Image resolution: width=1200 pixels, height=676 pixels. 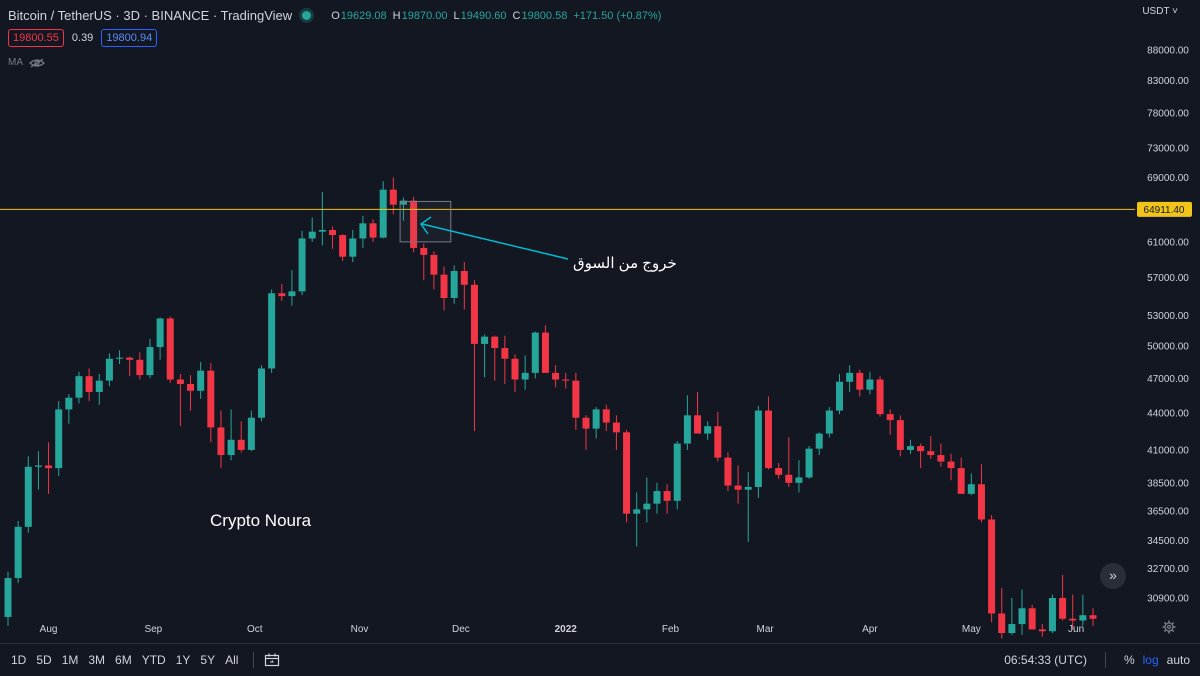 What do you see at coordinates (1150, 660) in the screenshot?
I see `log-scale-toggle: log` at bounding box center [1150, 660].